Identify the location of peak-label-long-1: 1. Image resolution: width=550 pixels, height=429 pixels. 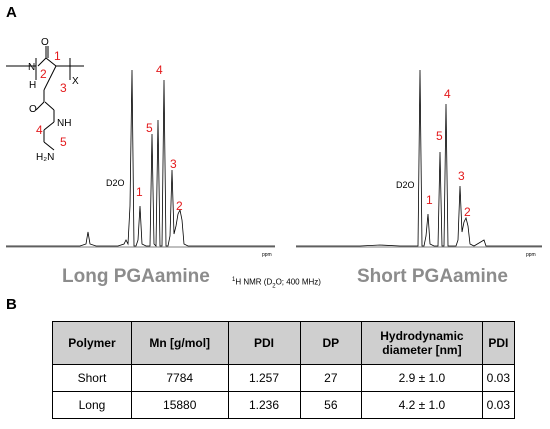
(139, 192).